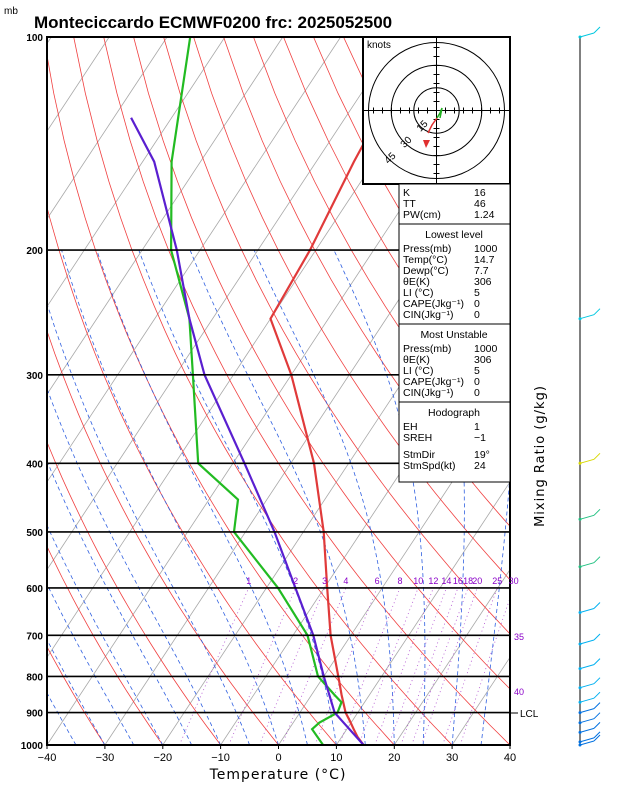 This screenshot has height=800, width=618. Describe the element at coordinates (399, 581) in the screenshot. I see `mixing-ratio-label: 8` at that location.